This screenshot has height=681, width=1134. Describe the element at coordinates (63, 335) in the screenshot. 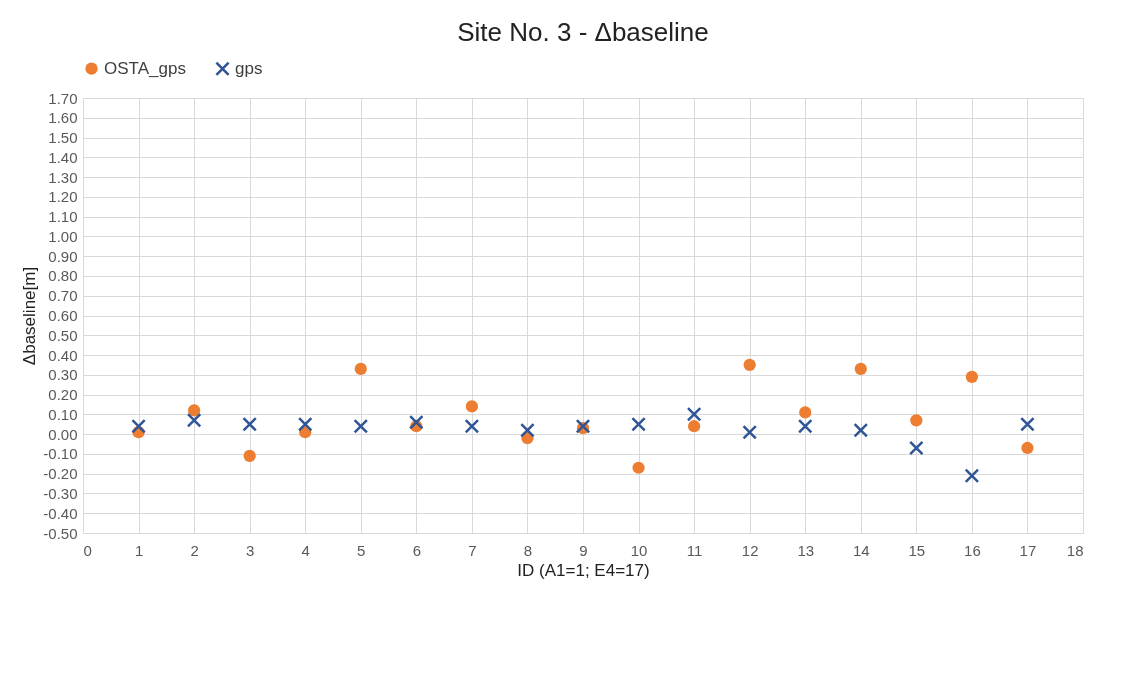

I see `y-tick-label: 0.50` at that location.